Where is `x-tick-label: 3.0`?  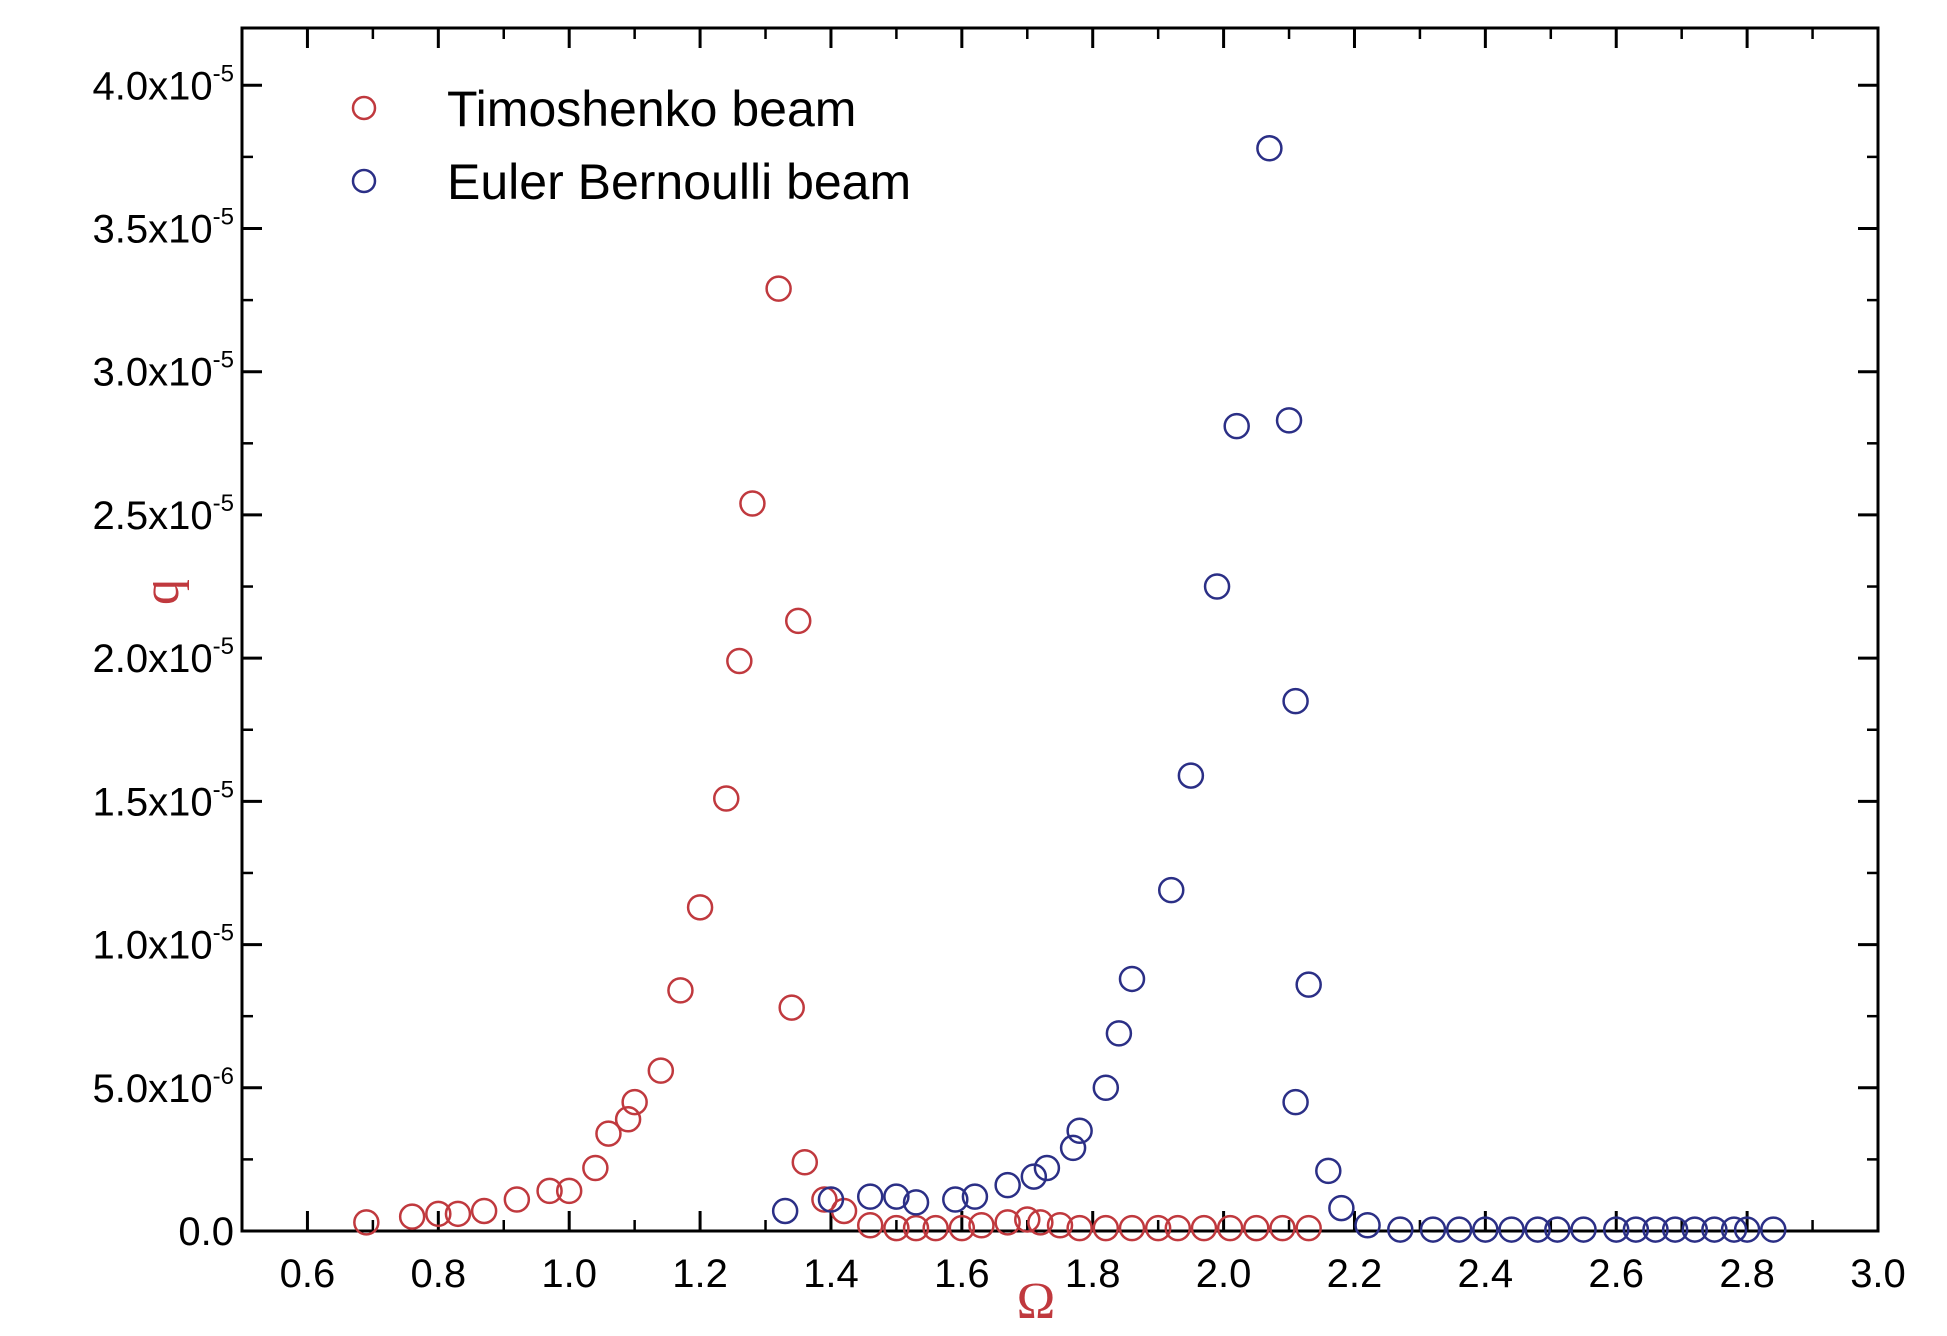
x-tick-label: 3.0 is located at coordinates (1878, 1274).